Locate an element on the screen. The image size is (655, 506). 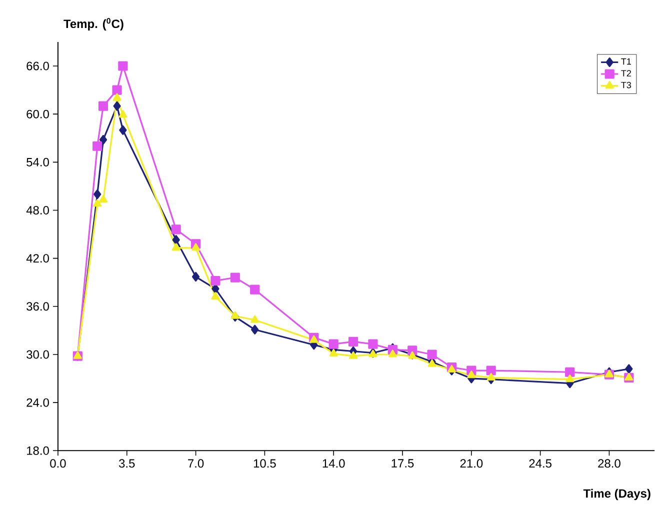
y-tick-label: 48.0 is located at coordinates (37, 210).